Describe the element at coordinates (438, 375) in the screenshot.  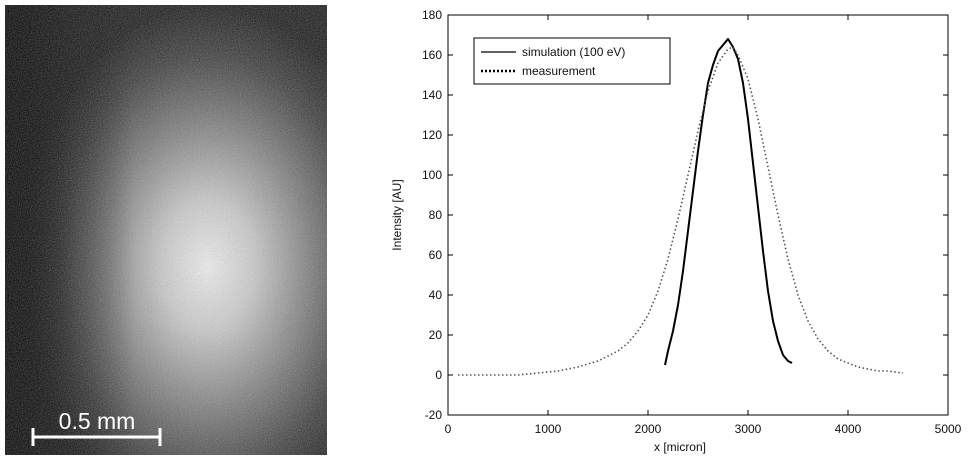
I see `y-tick-label: 0` at that location.